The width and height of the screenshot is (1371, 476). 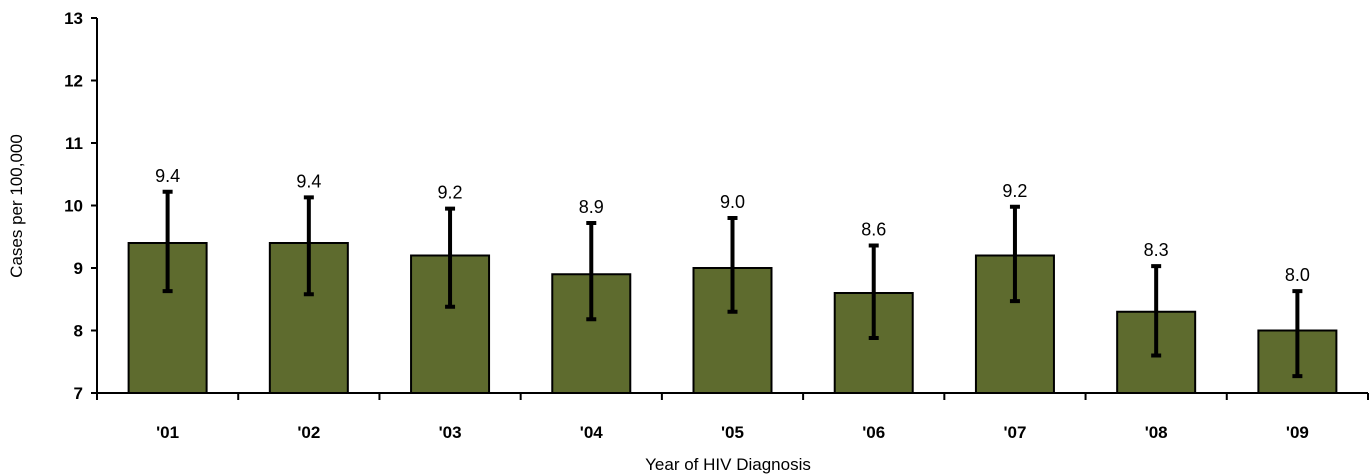 I want to click on y-tick-label: 12, so click(x=73, y=81).